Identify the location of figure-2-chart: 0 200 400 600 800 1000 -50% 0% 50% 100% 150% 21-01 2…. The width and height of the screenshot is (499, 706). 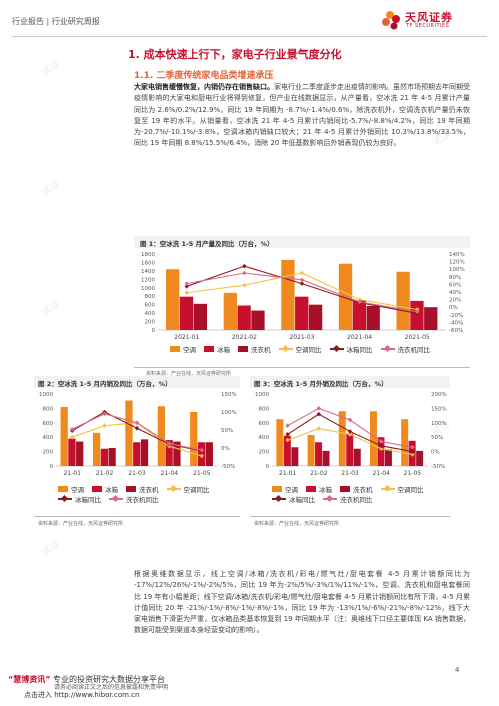
(138, 434).